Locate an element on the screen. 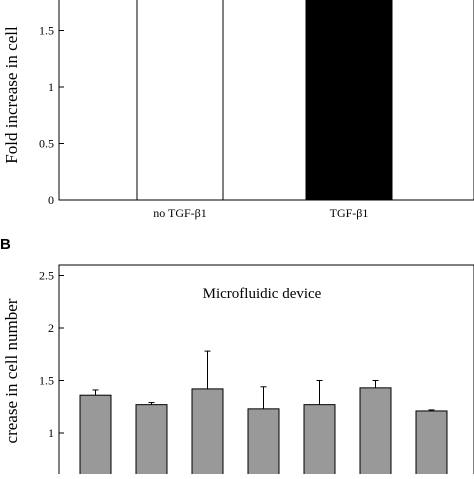 The width and height of the screenshot is (474, 479). panel-b-error-bars is located at coordinates (263, 380).